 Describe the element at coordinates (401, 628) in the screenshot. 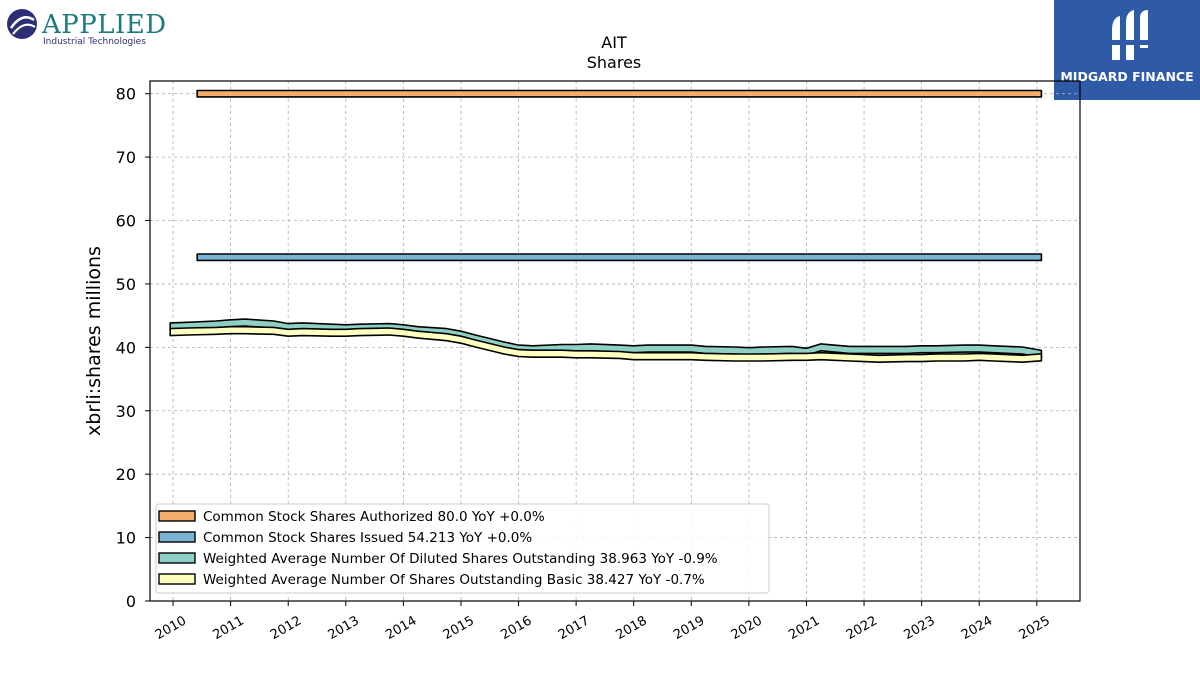

I see `x-tick-label: 2014` at that location.